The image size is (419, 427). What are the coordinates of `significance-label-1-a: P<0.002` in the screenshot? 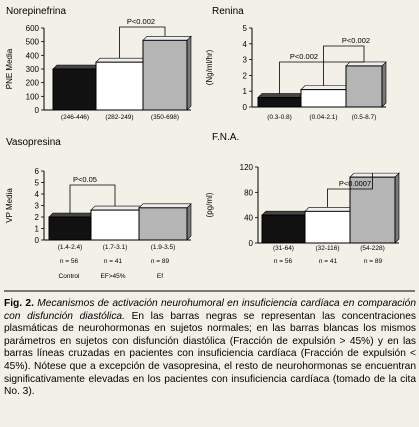 It's located at (304, 56).